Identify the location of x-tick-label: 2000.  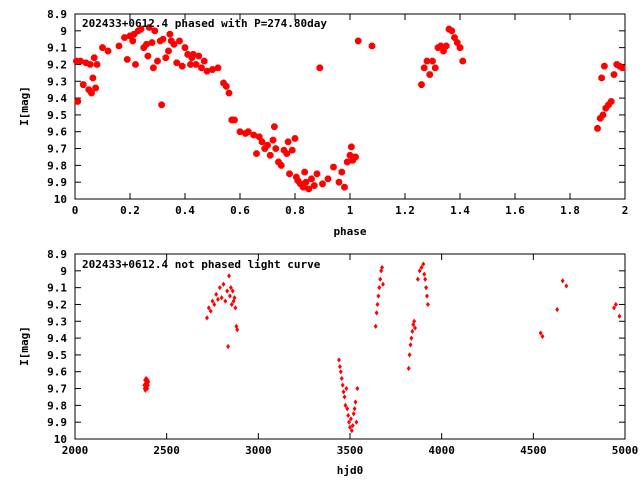
(75, 450).